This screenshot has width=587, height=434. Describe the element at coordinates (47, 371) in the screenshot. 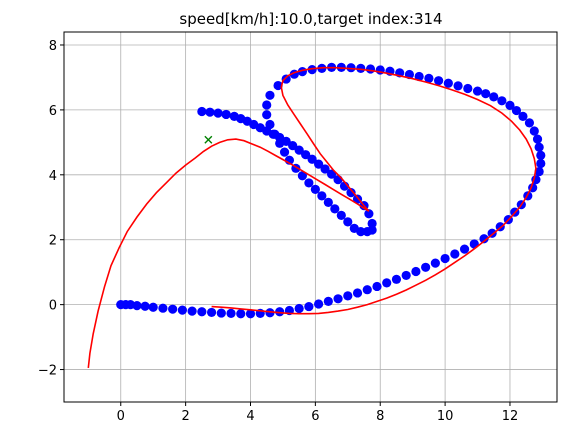

I see `y-tick-label: −2` at that location.